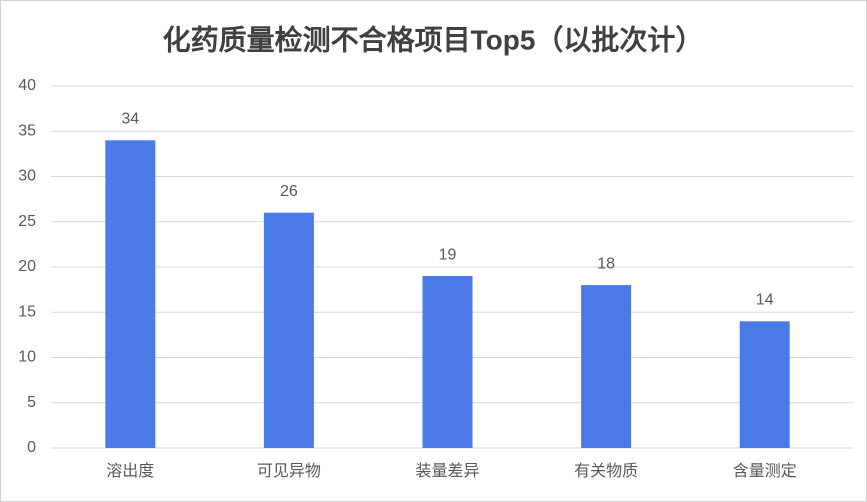 The image size is (867, 502). Describe the element at coordinates (27, 266) in the screenshot. I see `y-tick-label: 20` at that location.